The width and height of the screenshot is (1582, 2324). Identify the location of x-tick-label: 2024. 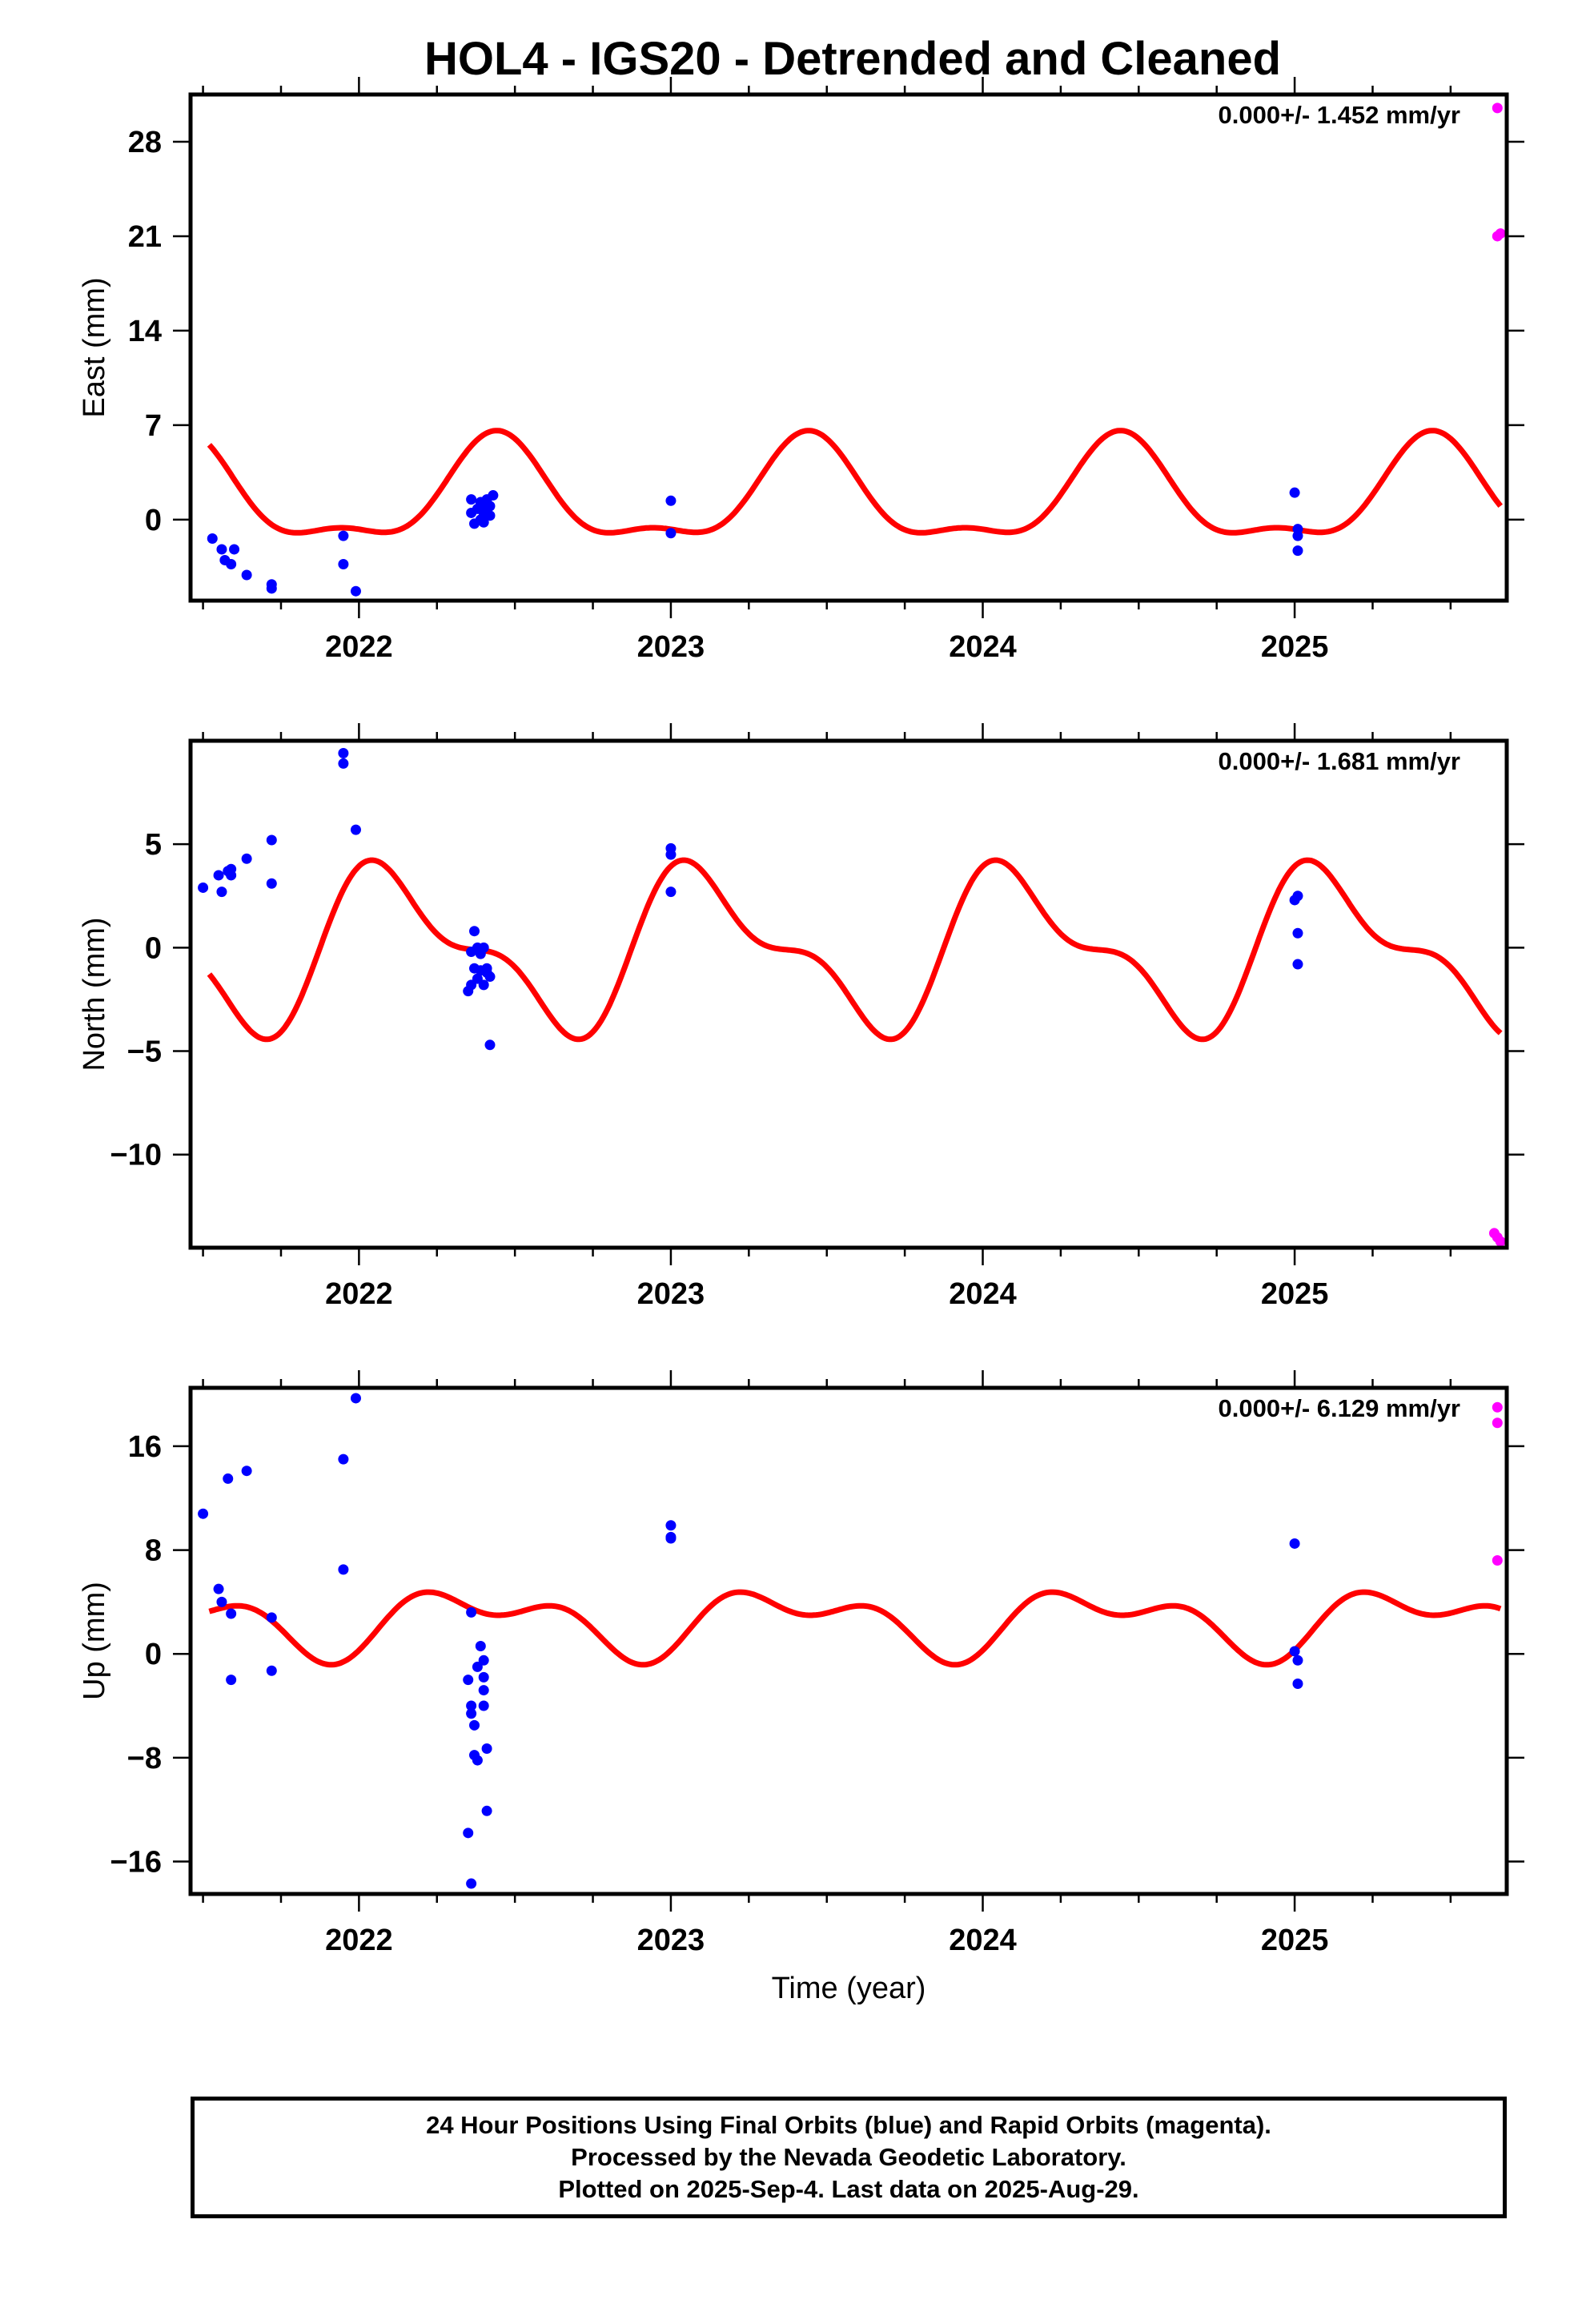
(983, 647).